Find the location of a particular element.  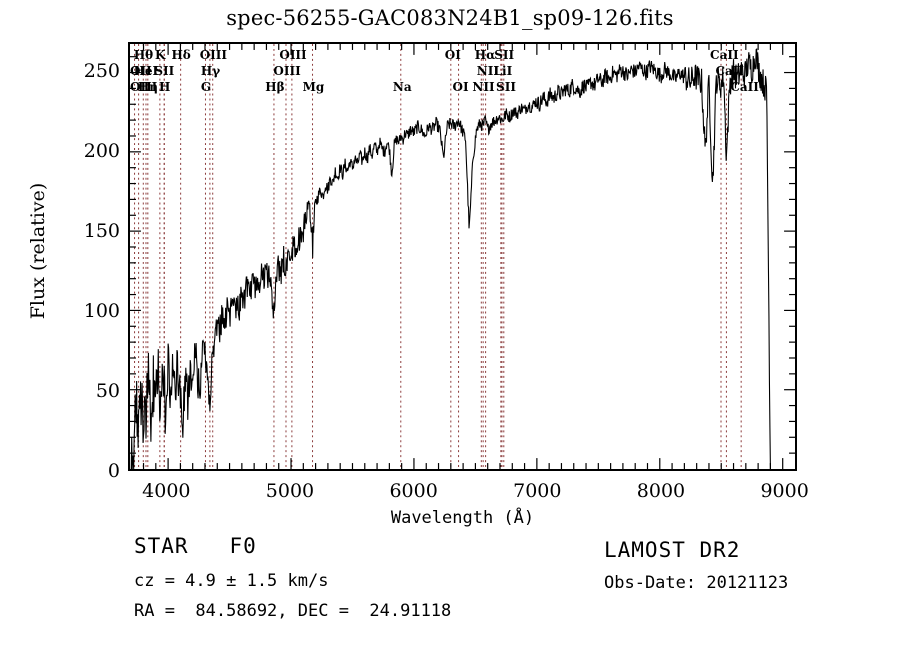

line-label-hei: HeI is located at coordinates (146, 71).